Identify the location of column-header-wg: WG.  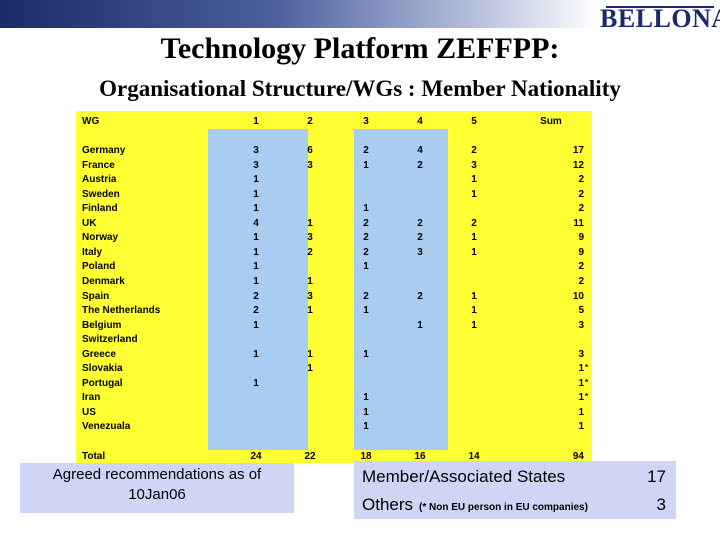
(91, 121).